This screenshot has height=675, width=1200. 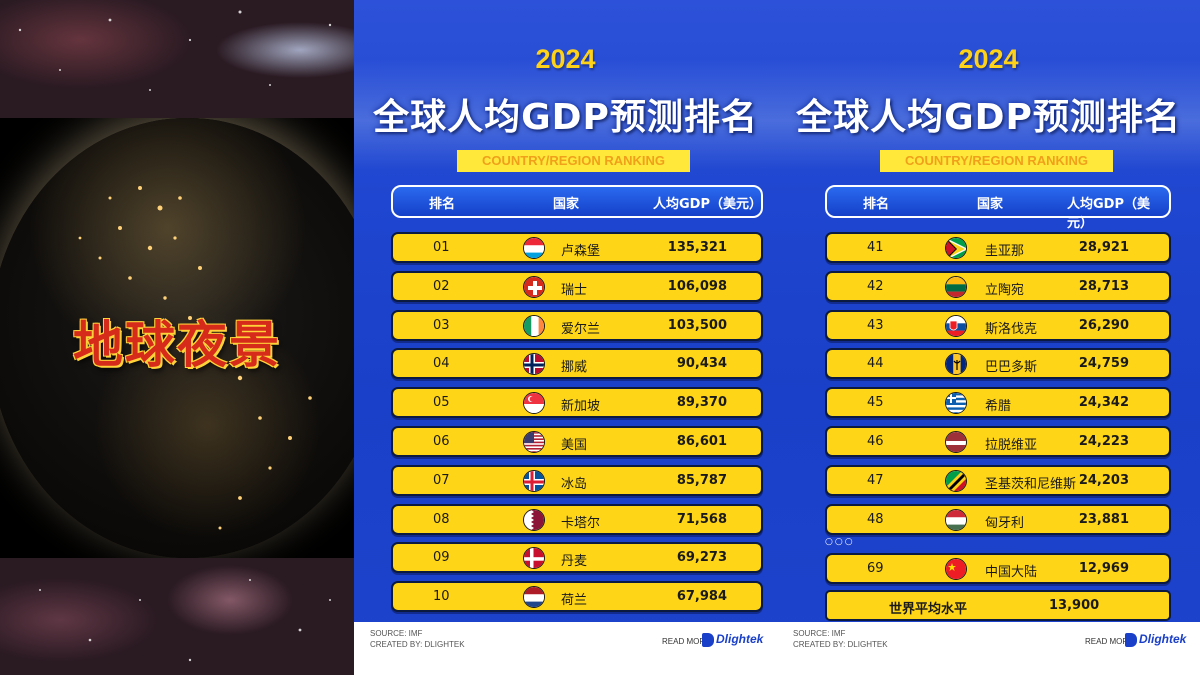 I want to click on barbados-flag-icon, so click(x=956, y=364).